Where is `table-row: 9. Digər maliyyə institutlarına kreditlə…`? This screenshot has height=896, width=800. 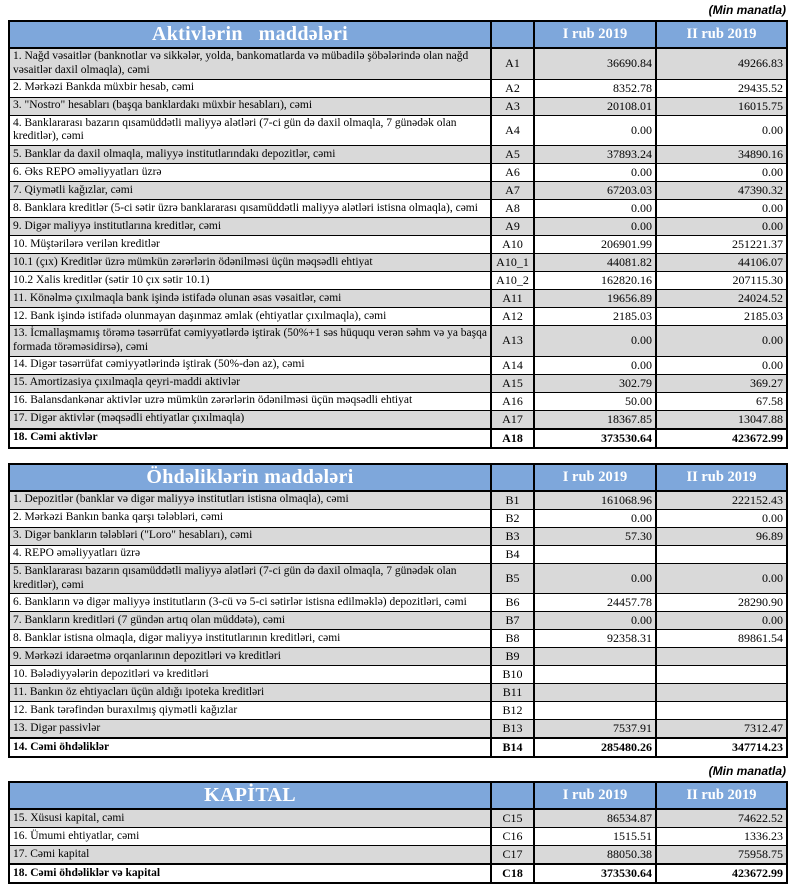
table-row: 9. Digər maliyyə institutlarına kreditlə… is located at coordinates (398, 227).